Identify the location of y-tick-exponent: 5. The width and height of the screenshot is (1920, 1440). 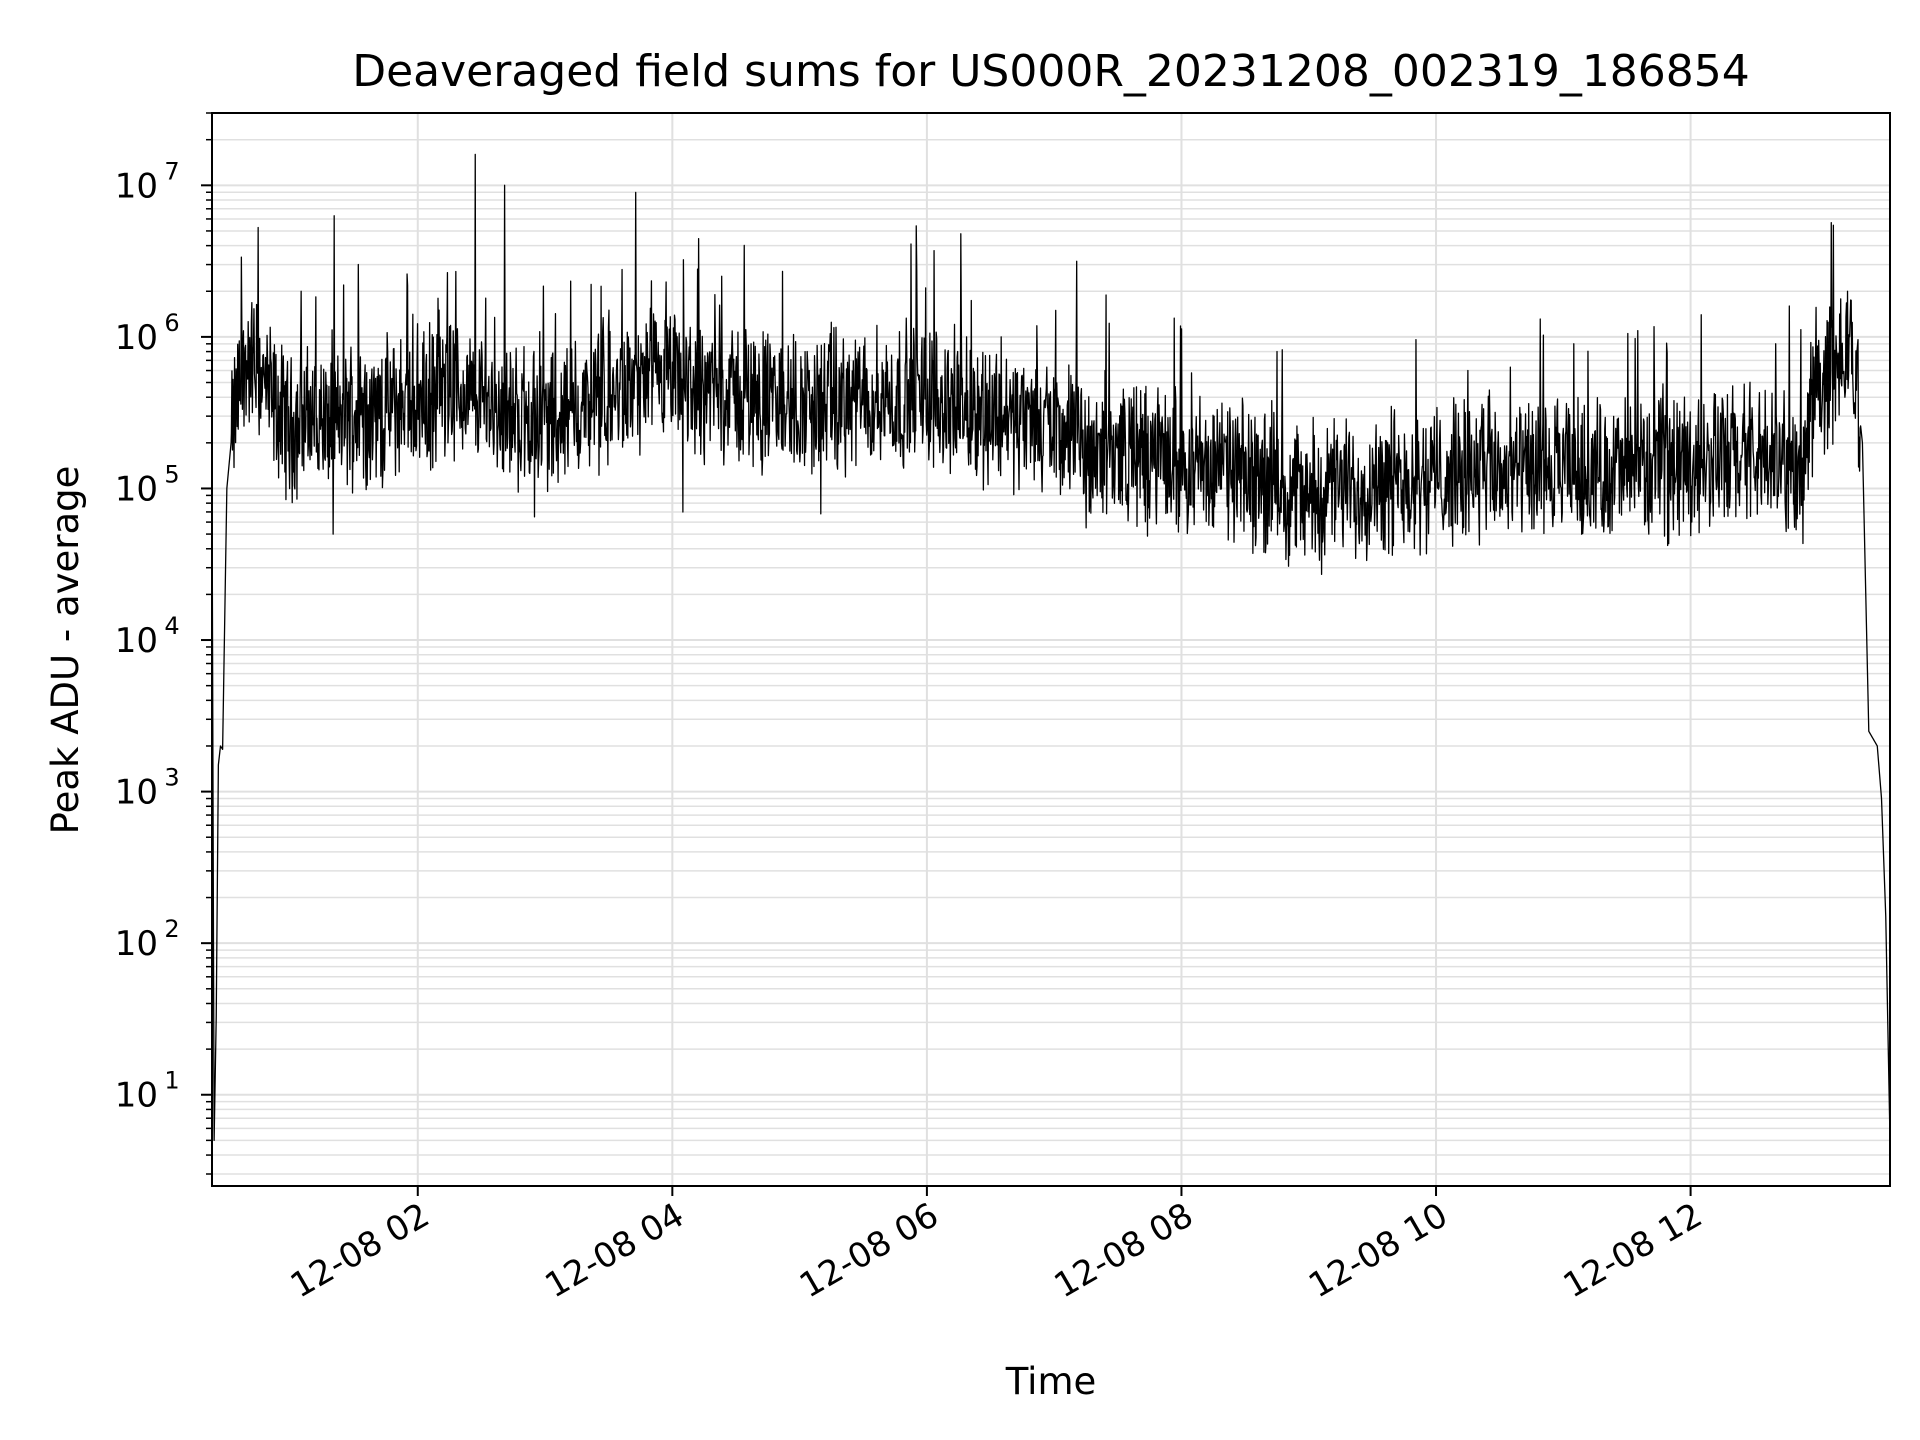
(171, 474).